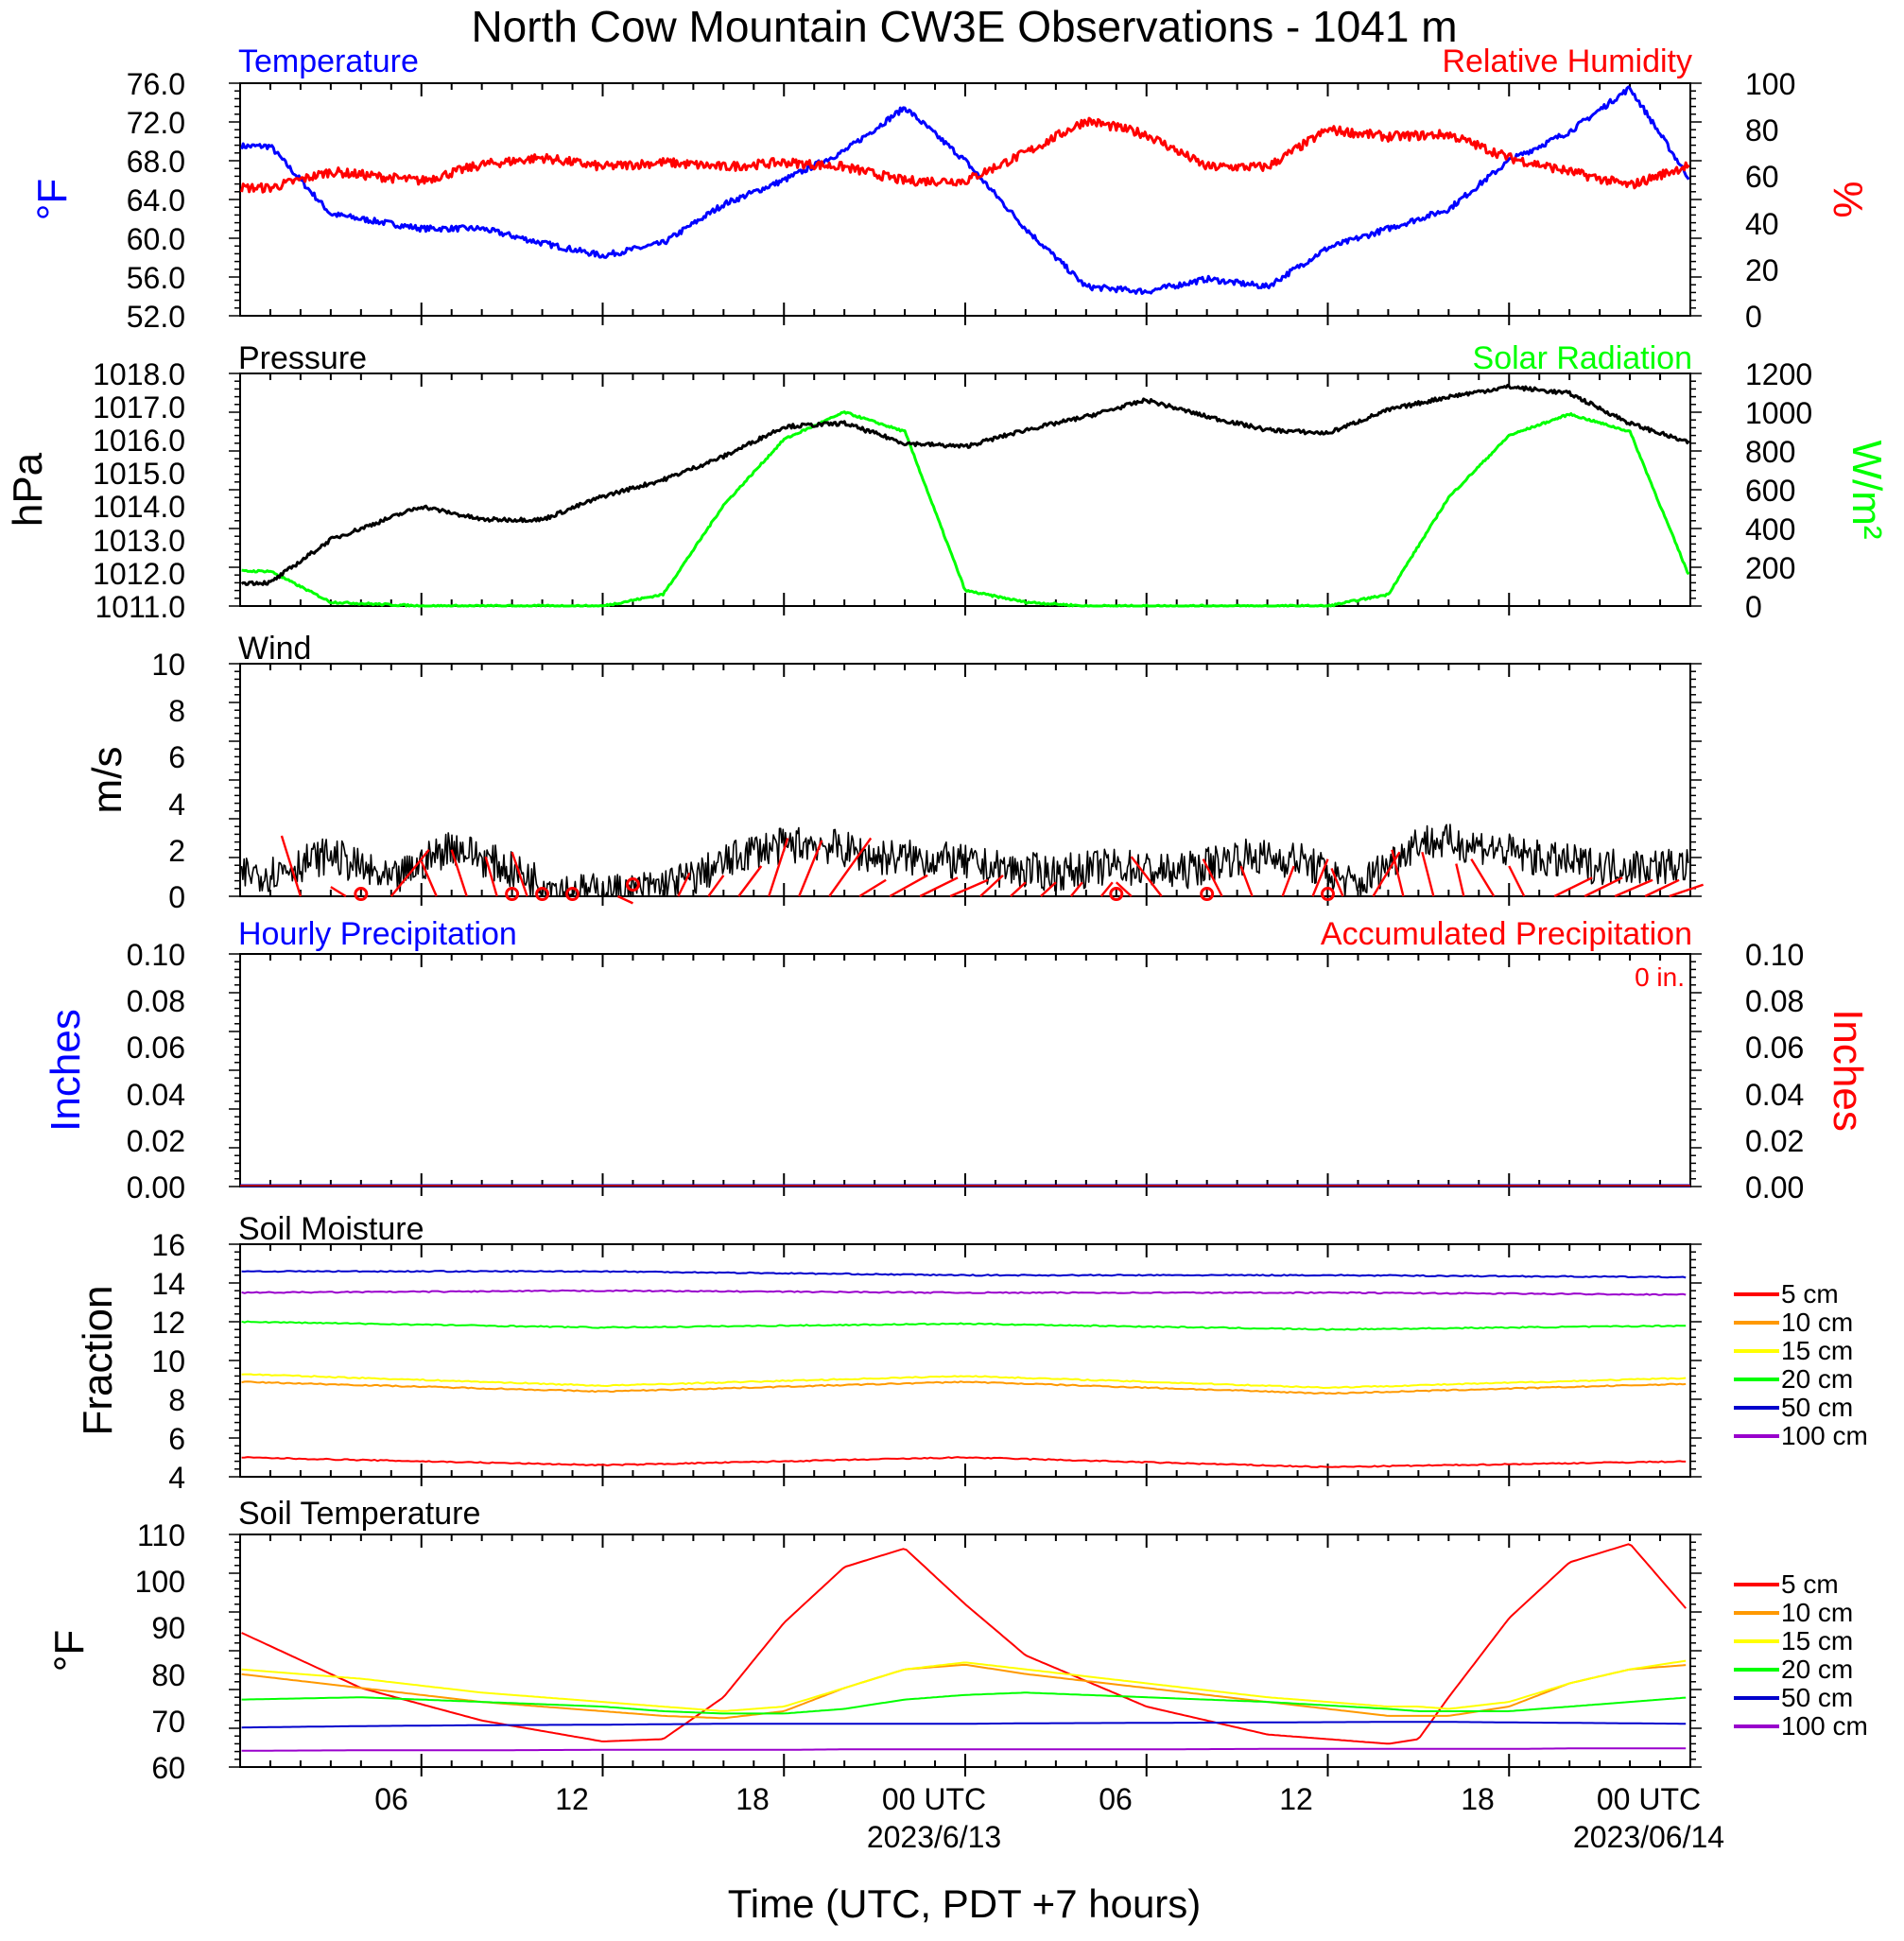 The width and height of the screenshot is (1904, 1941). What do you see at coordinates (139, 507) in the screenshot?
I see `y-tick-label: 1014.0` at bounding box center [139, 507].